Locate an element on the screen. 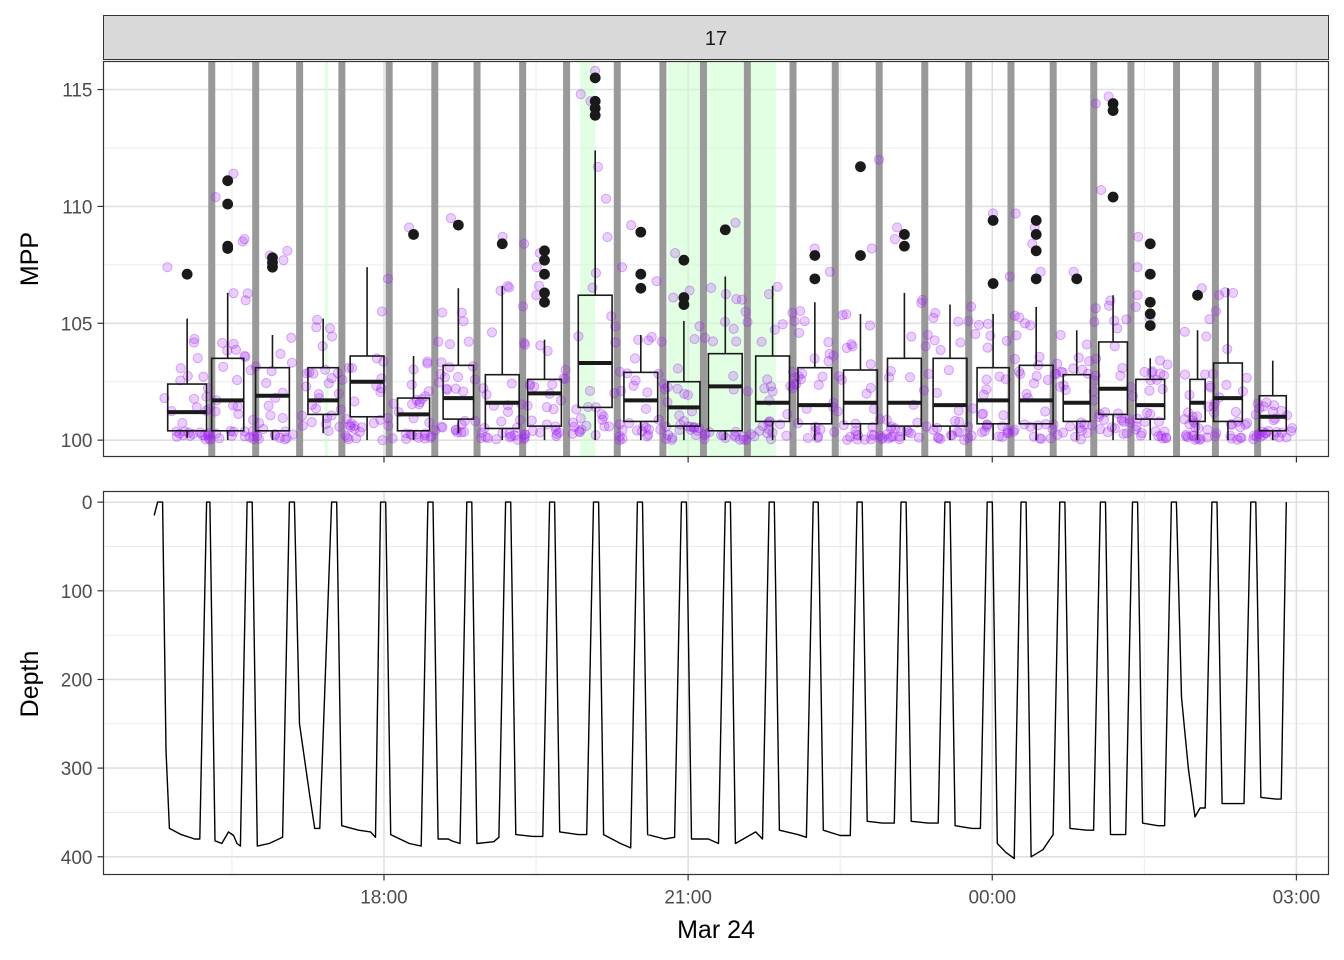 The width and height of the screenshot is (1344, 960). x-tick-label: 21:00 is located at coordinates (688, 898).